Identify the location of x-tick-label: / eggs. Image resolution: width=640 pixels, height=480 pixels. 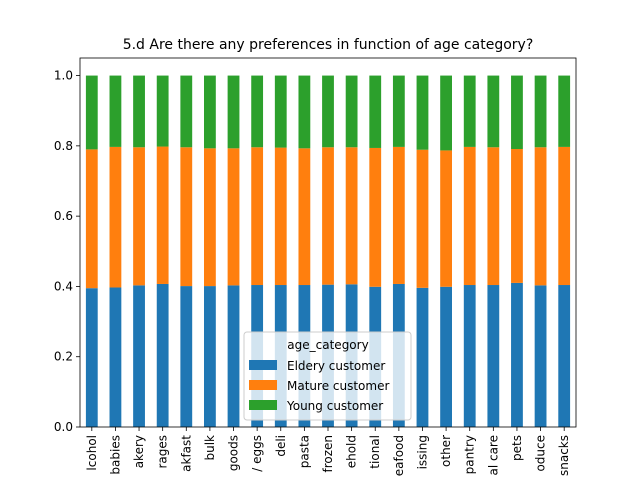
(257, 453).